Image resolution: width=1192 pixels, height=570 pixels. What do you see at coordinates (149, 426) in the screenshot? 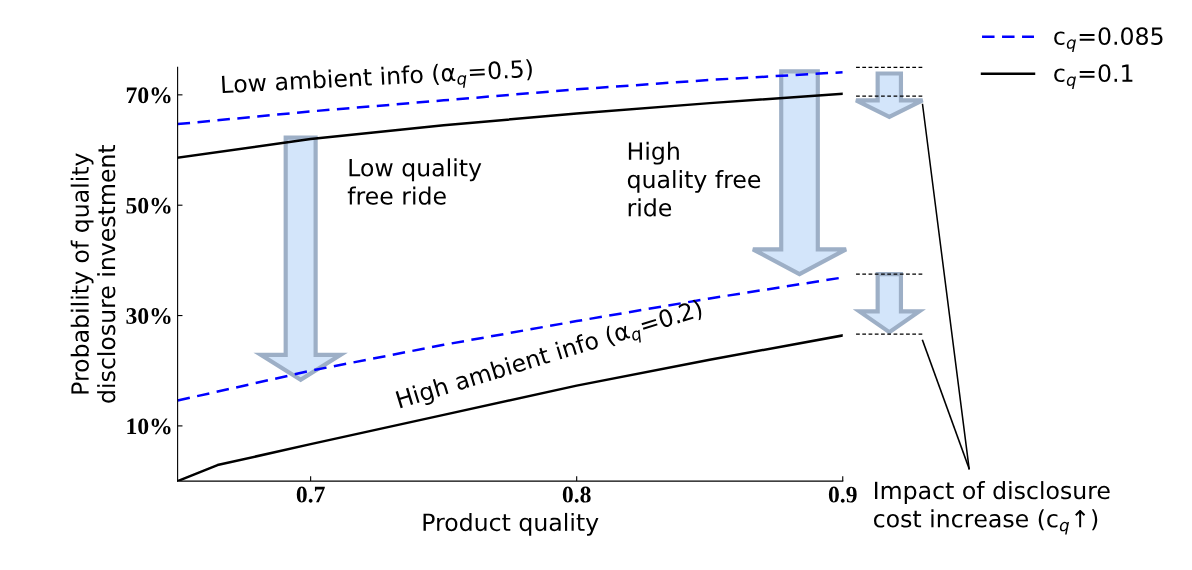
I see `y-tick-label: 10%` at bounding box center [149, 426].